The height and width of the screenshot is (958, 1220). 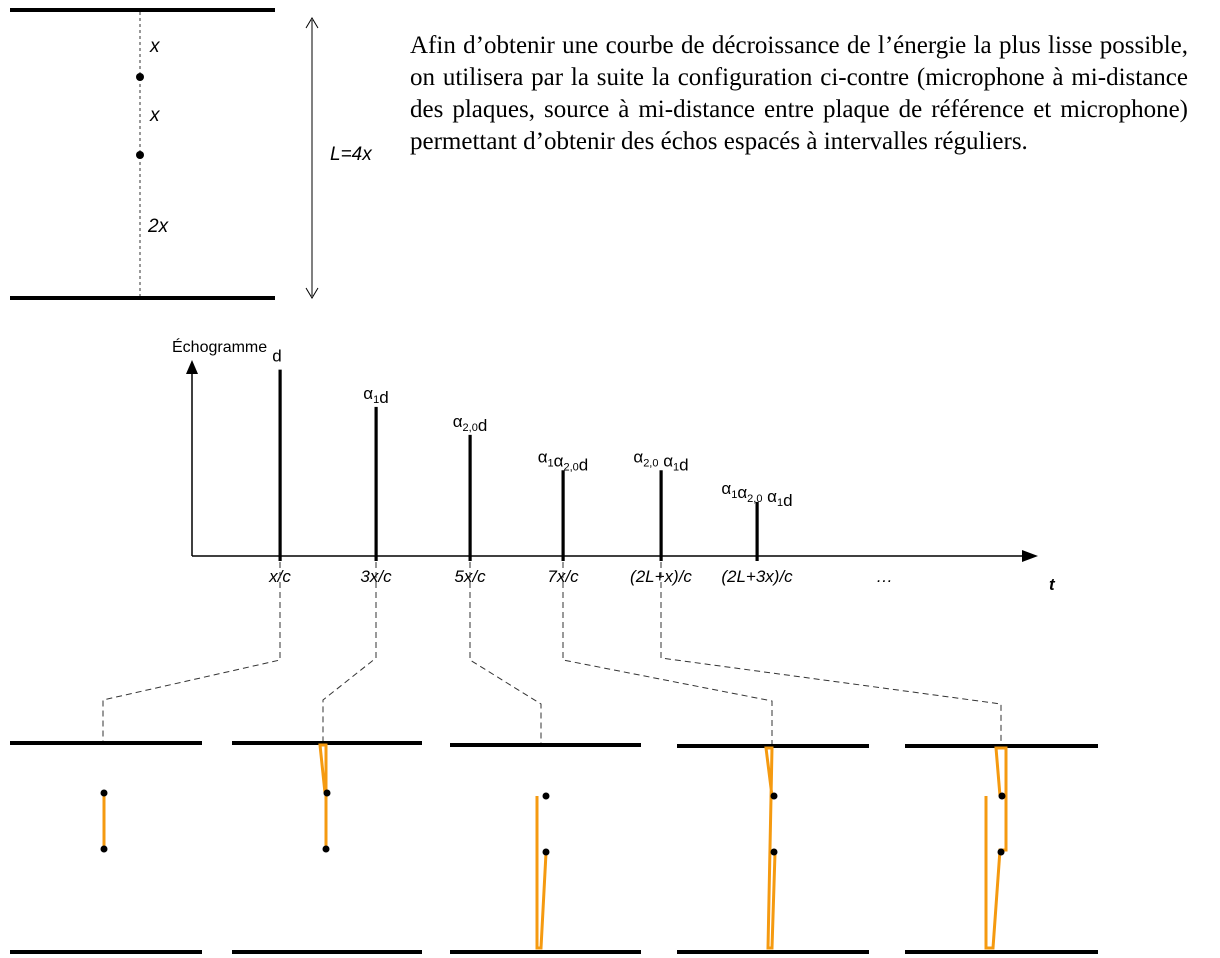 I want to click on bar-label-1: d, so click(x=276, y=356).